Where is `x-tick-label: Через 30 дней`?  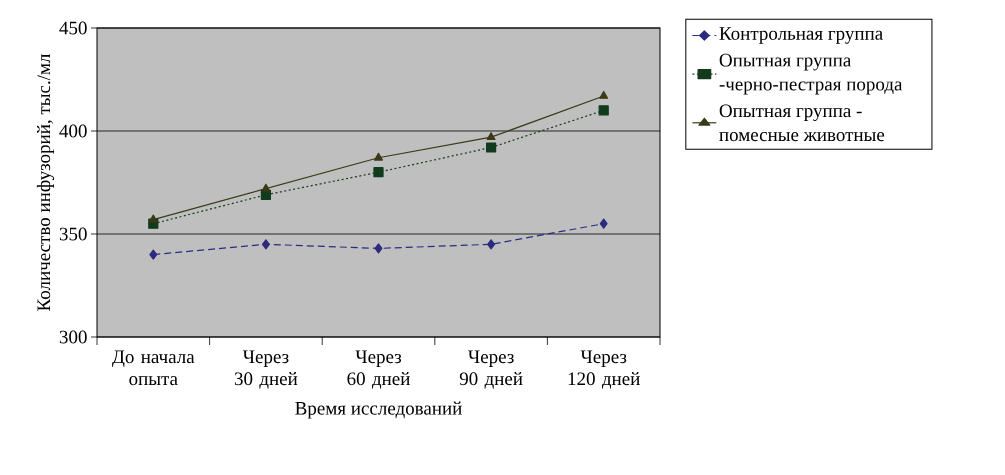 x-tick-label: Через 30 дней is located at coordinates (266, 369).